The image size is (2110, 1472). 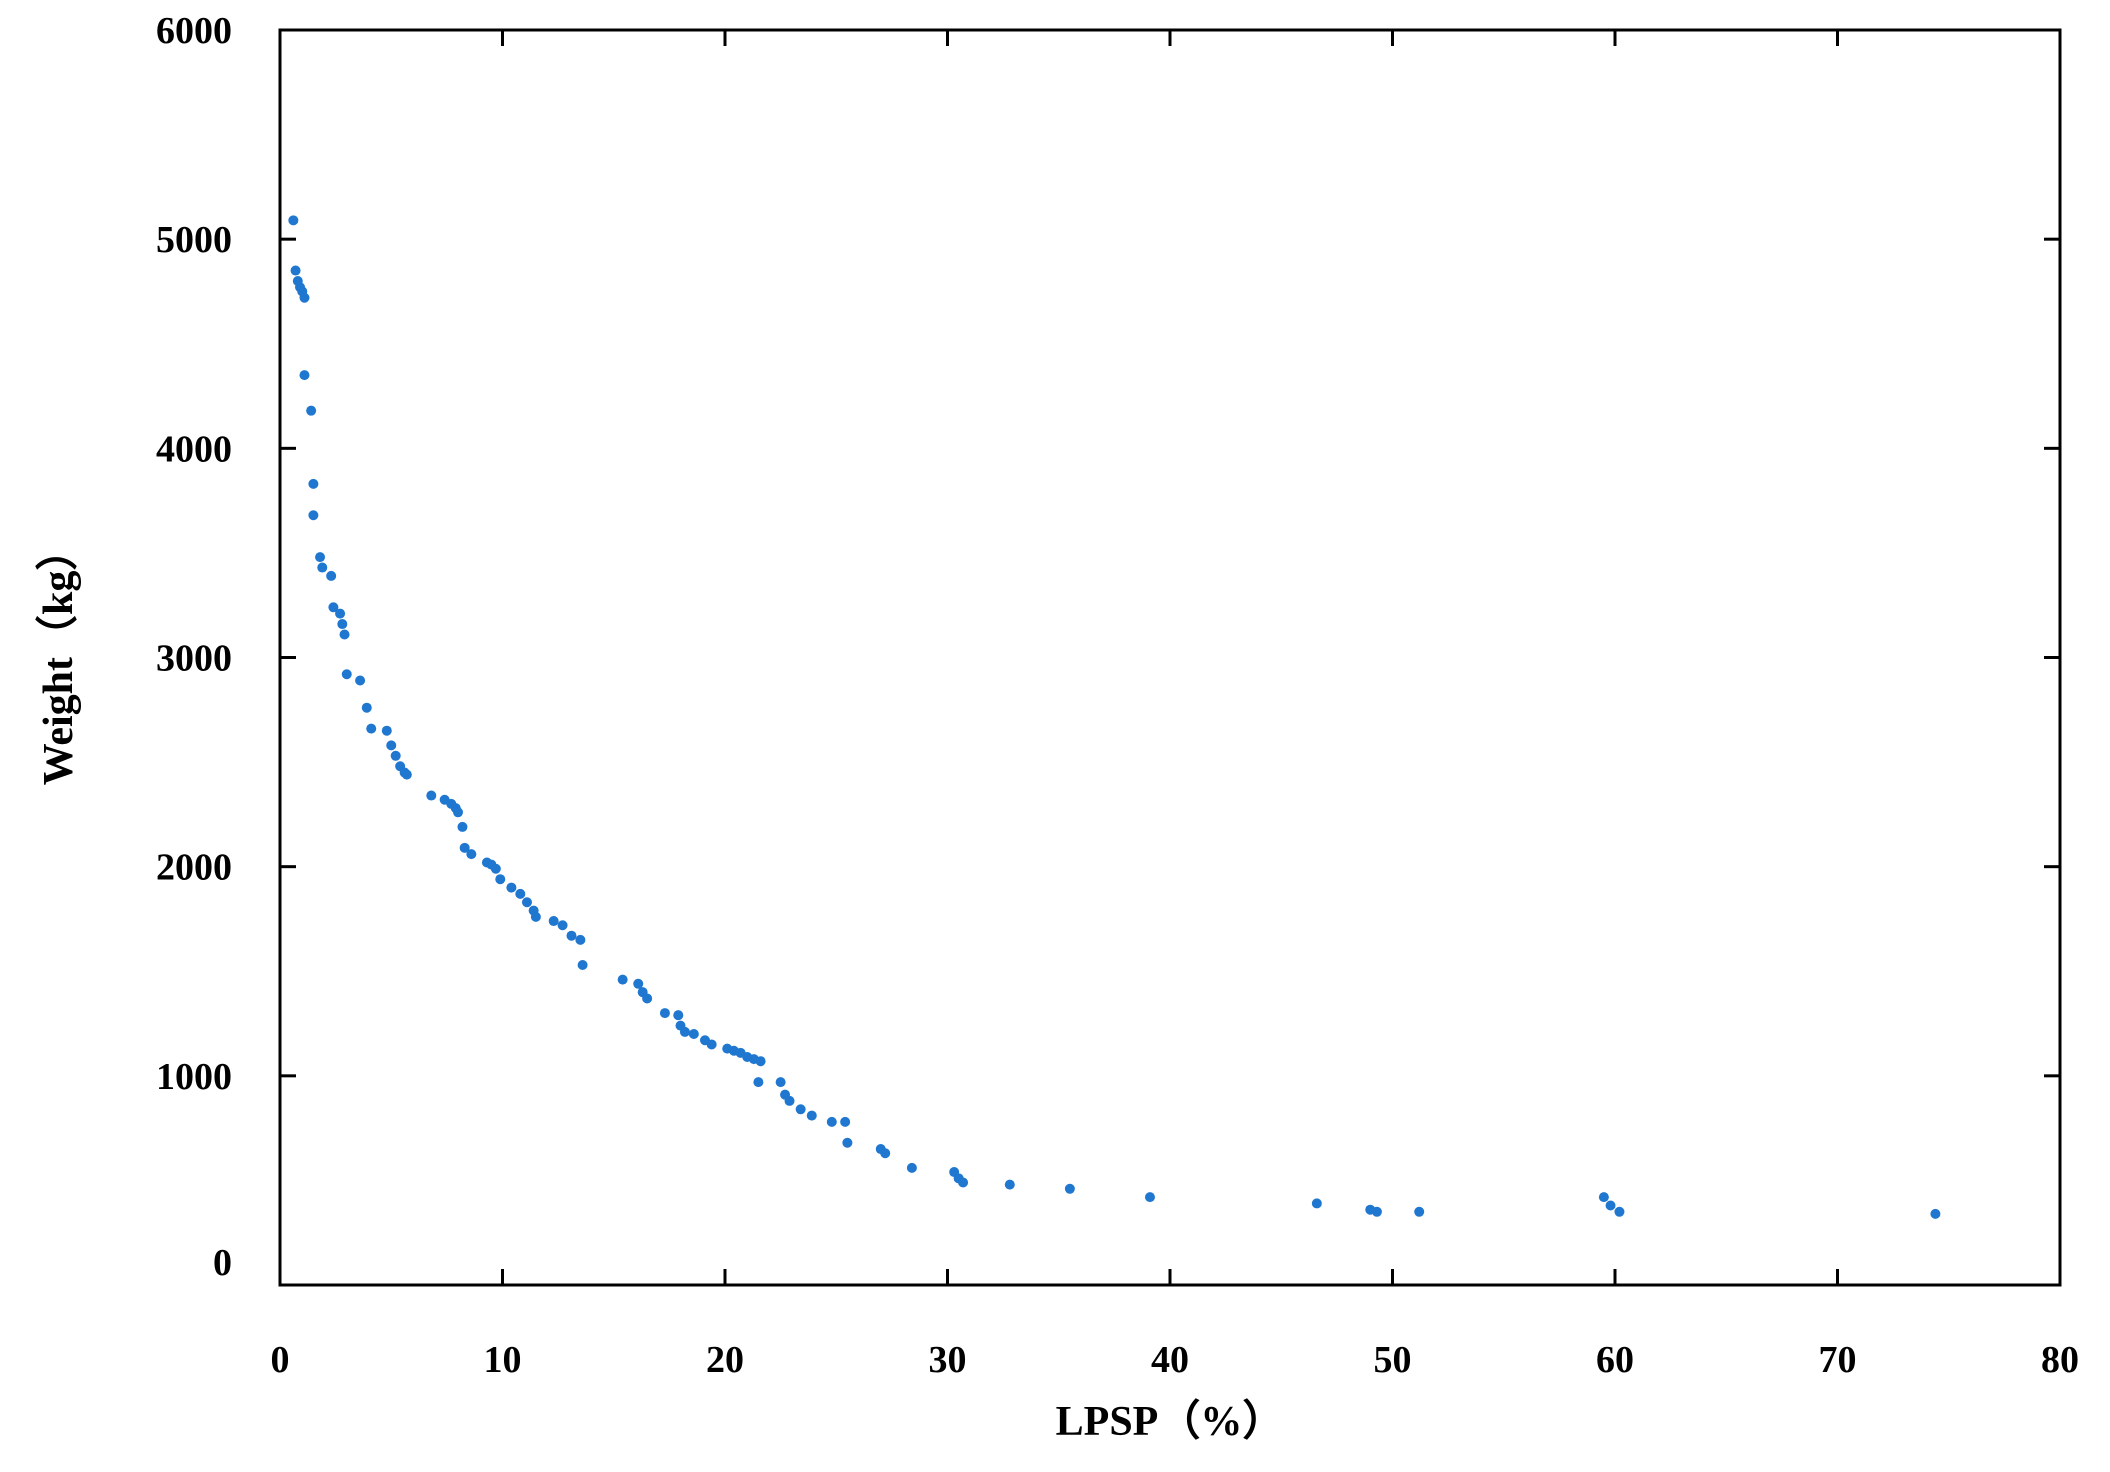 What do you see at coordinates (725, 1360) in the screenshot?
I see `x-tick-label: 20` at bounding box center [725, 1360].